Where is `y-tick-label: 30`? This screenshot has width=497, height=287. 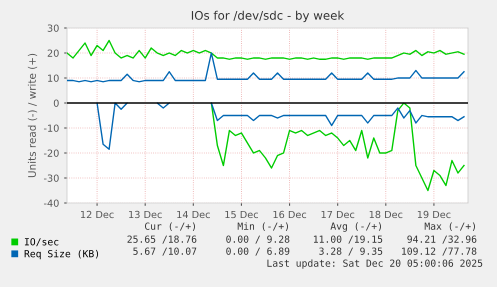
y-tick-label: 30 is located at coordinates (53, 28).